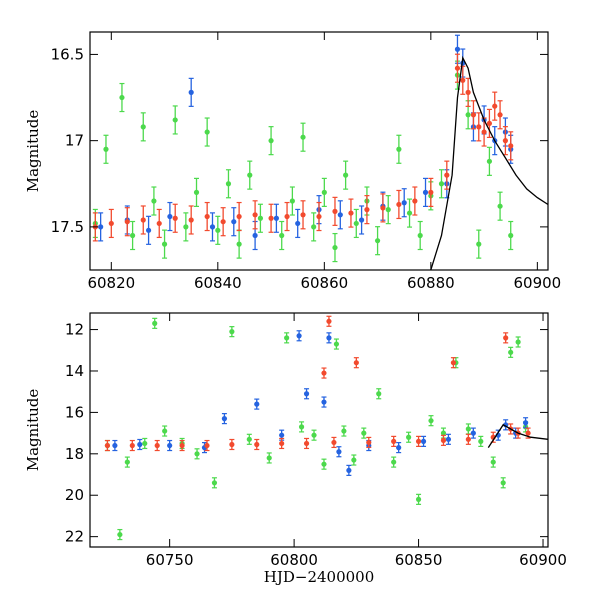 Image resolution: width=600 pixels, height=600 pixels. I want to click on y-tick-label: 16, so click(74, 412).